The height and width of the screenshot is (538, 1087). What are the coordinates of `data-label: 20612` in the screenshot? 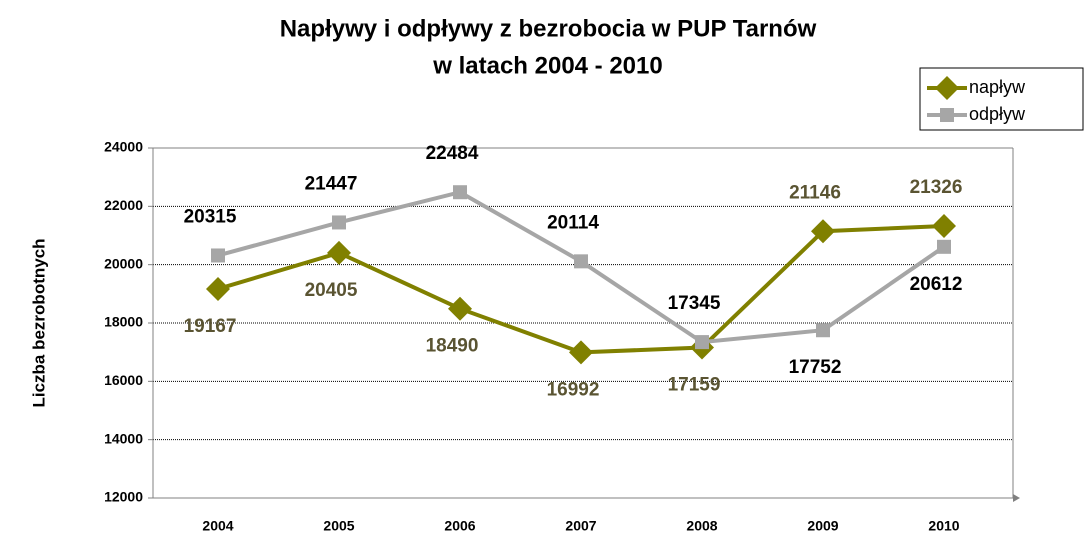 It's located at (936, 284).